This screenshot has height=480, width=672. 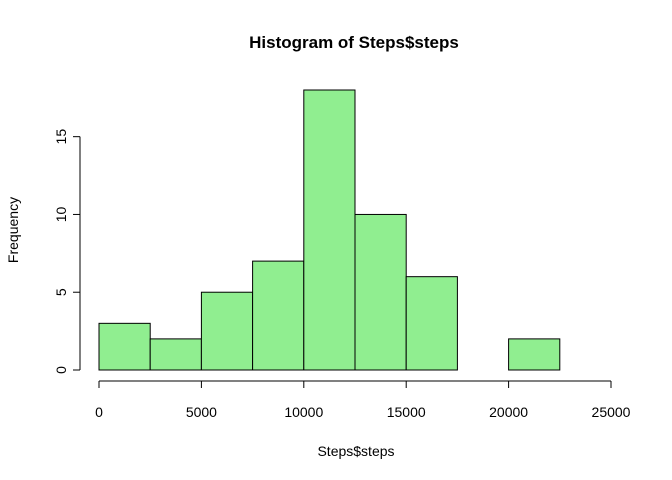 What do you see at coordinates (363, 400) in the screenshot?
I see `x-axis: 0 5000 10000 15000 20000 25000` at bounding box center [363, 400].